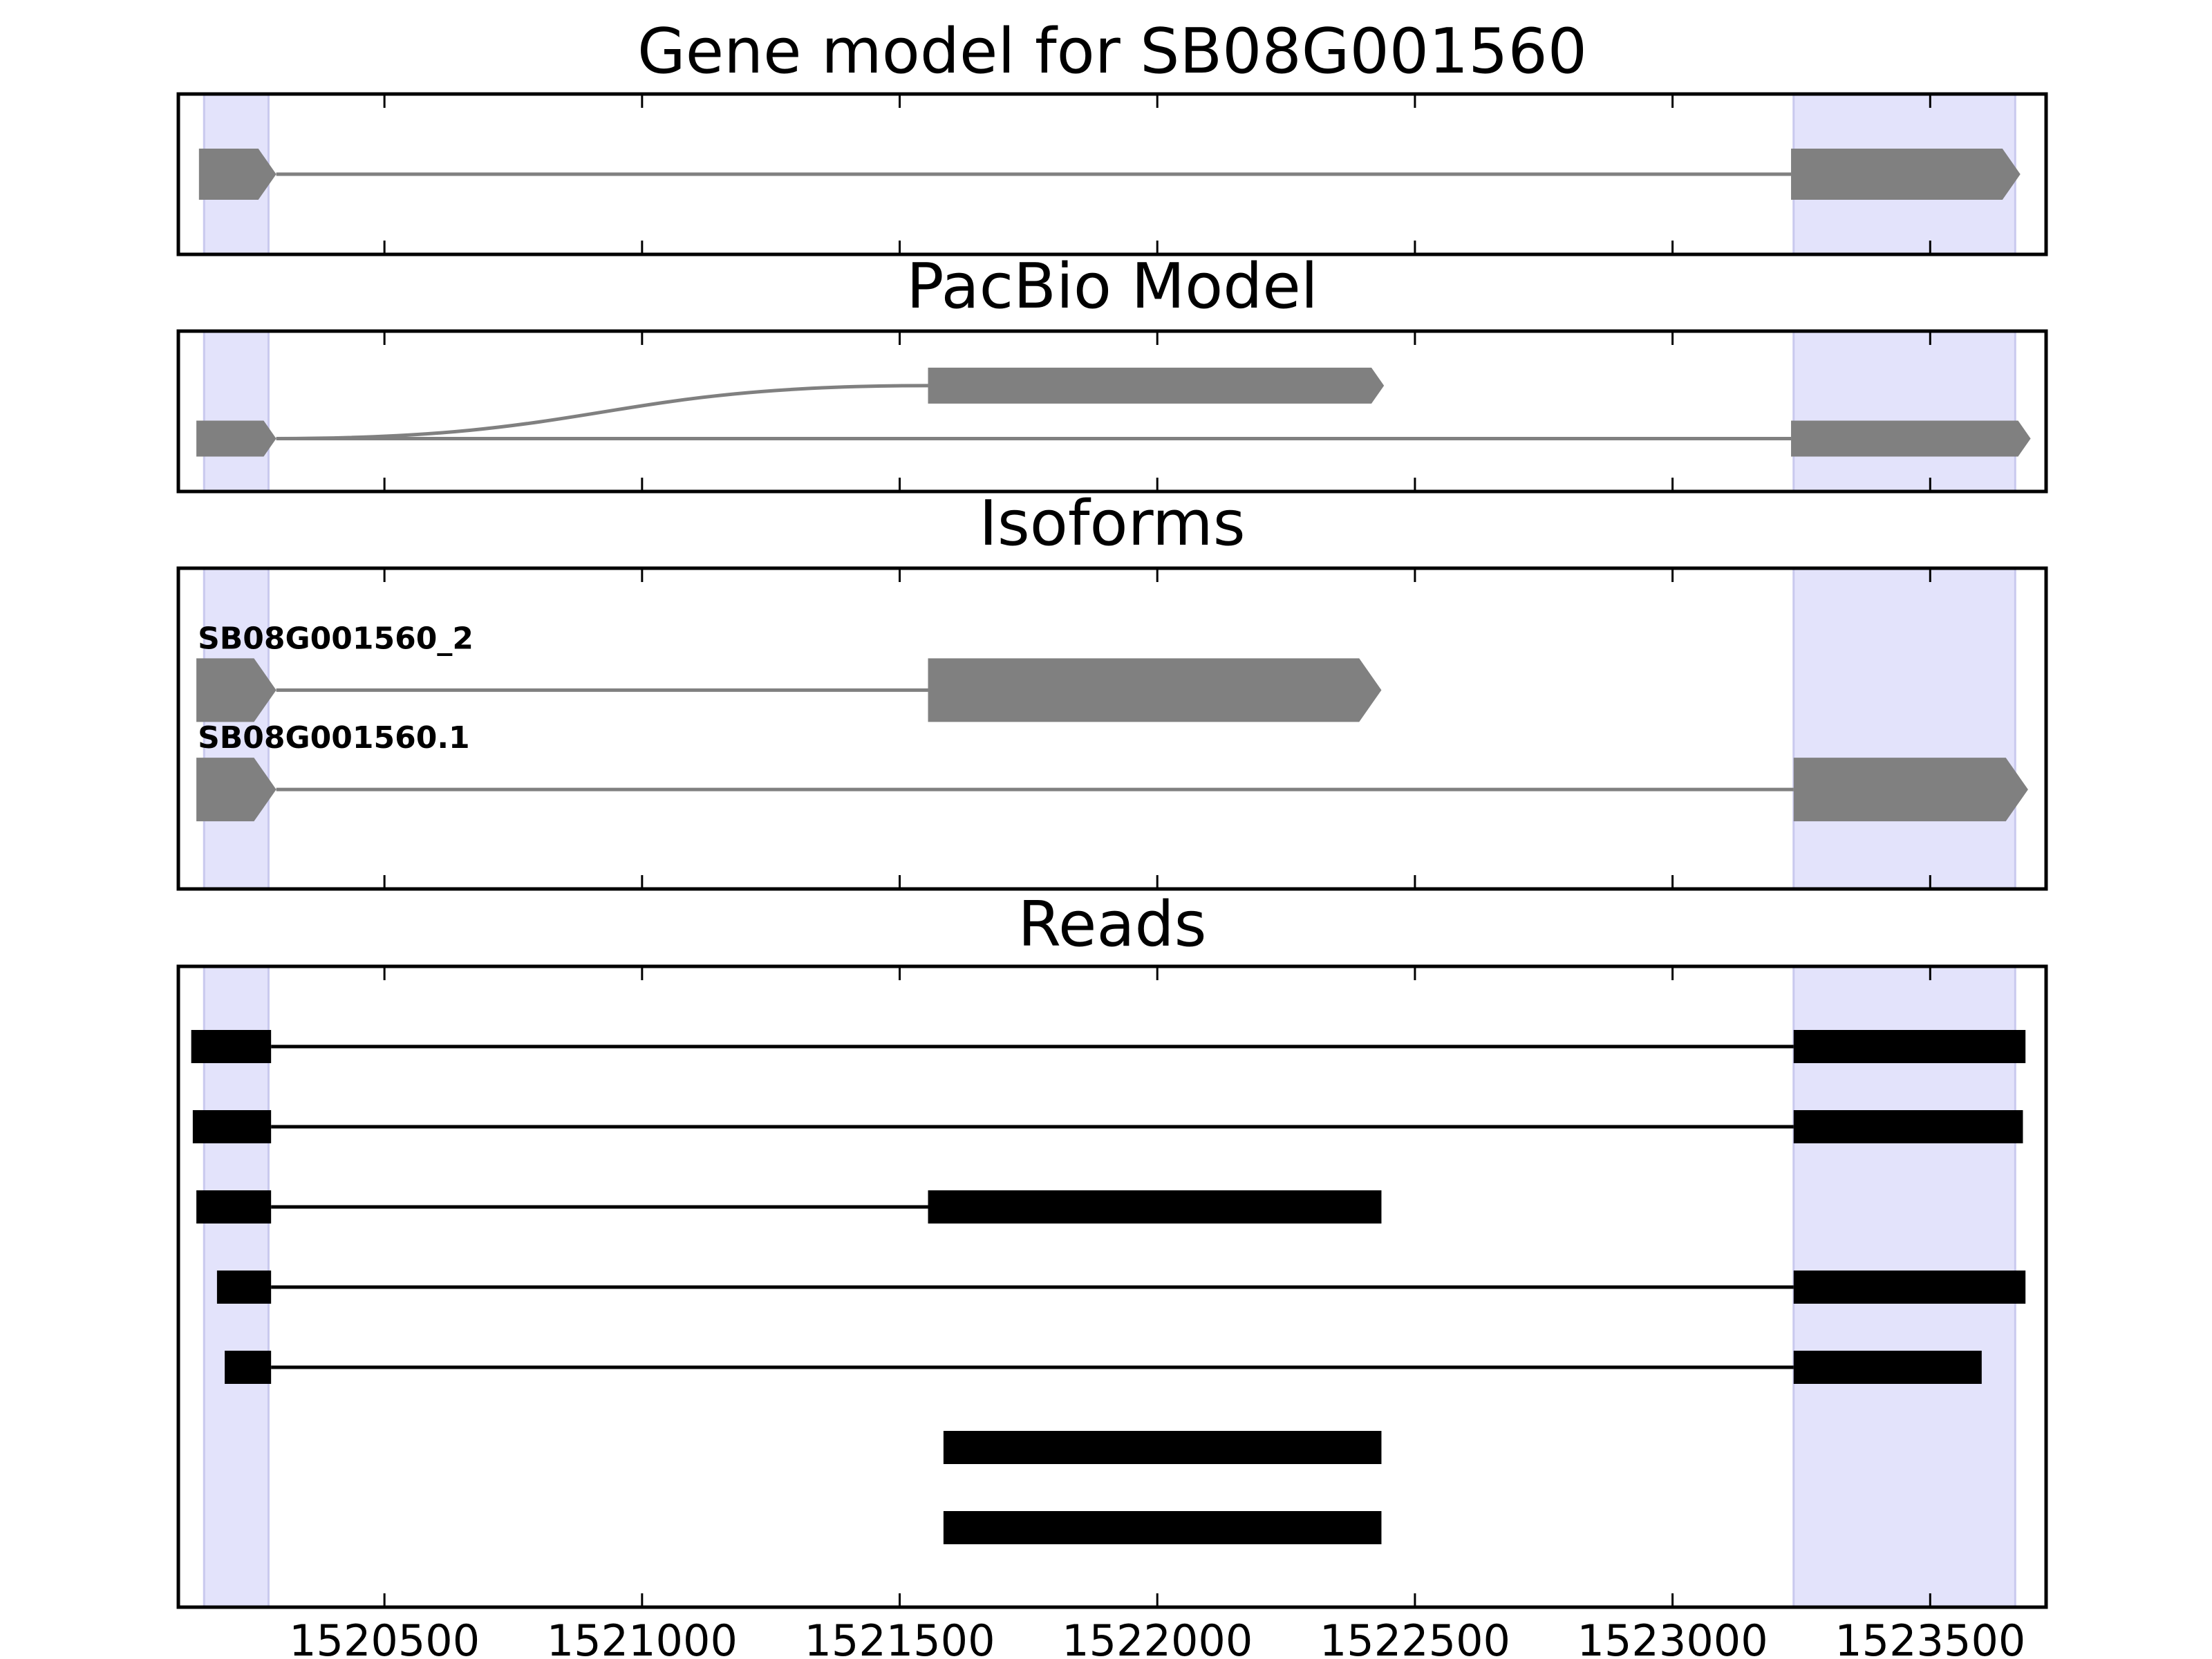 The height and width of the screenshot is (1659, 2212). What do you see at coordinates (643, 1637) in the screenshot?
I see `x-tick-label: 1521000` at bounding box center [643, 1637].